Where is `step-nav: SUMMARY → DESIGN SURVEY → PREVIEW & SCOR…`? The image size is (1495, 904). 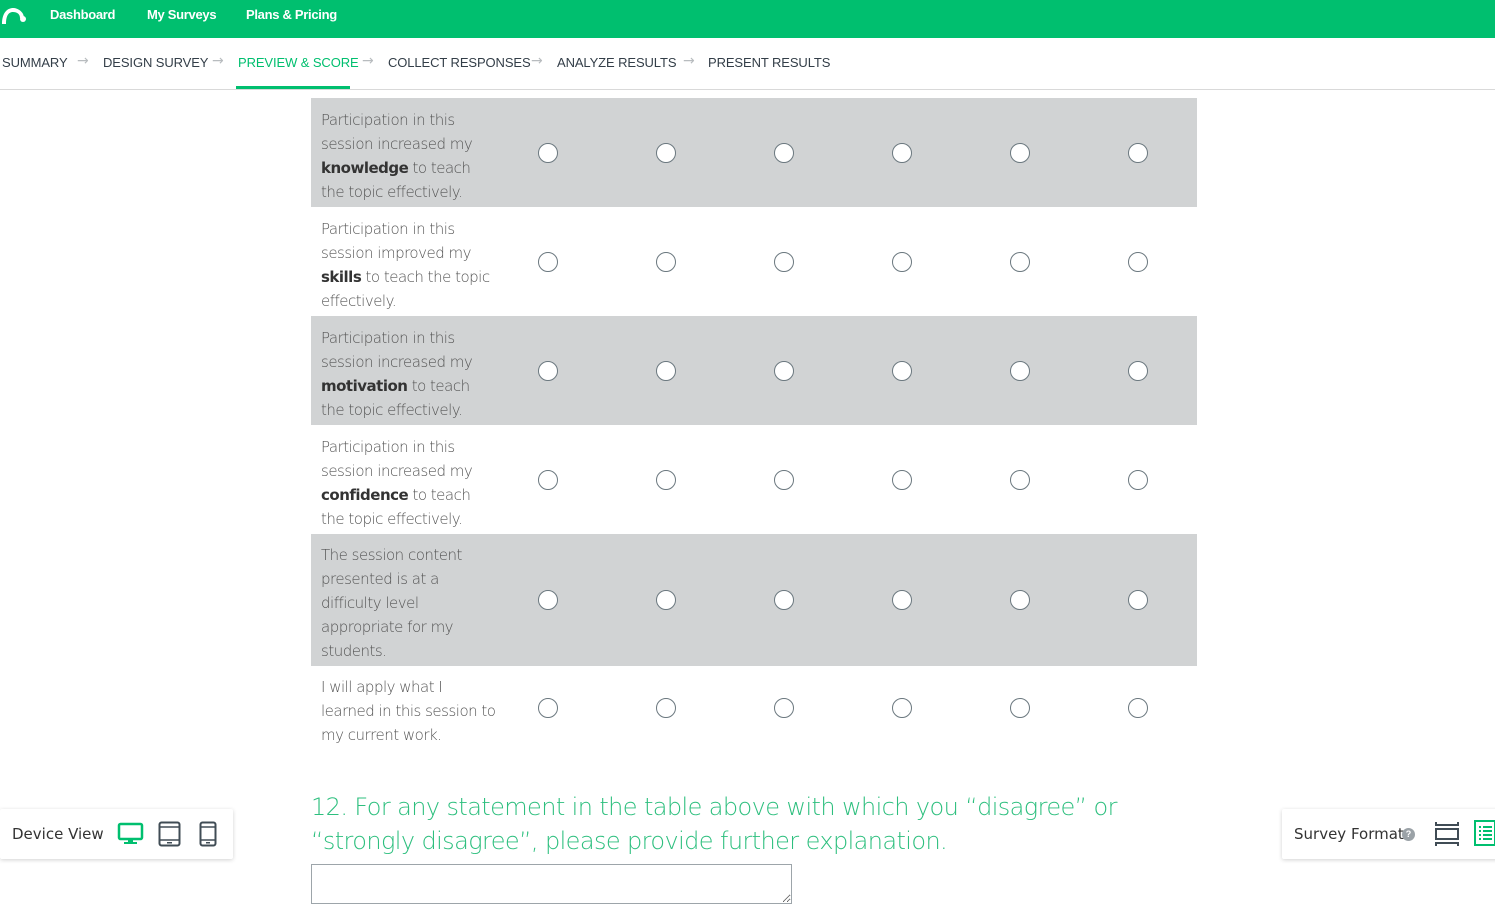 step-nav: SUMMARY → DESIGN SURVEY → PREVIEW & SCOR… is located at coordinates (747, 64).